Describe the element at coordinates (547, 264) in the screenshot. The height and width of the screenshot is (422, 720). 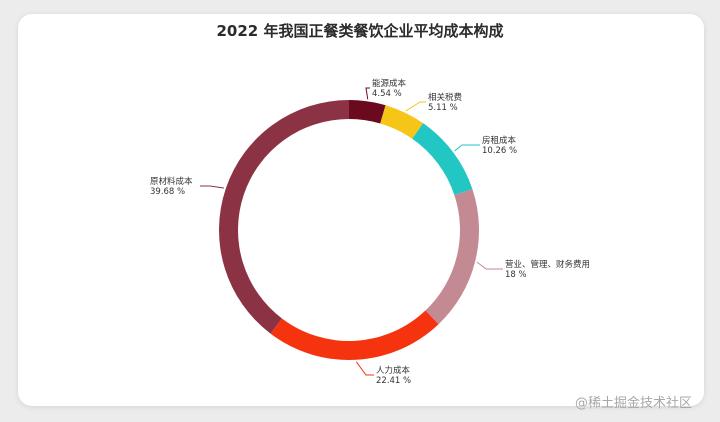
I see `slice-label: 营业、管理、财务费用` at that location.